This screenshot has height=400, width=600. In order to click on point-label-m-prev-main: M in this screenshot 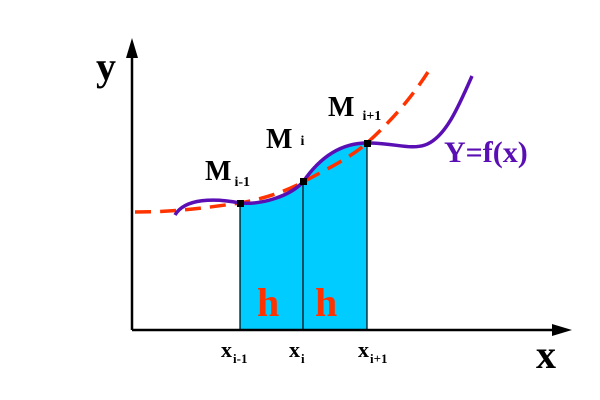, I will do `click(218, 171)`.